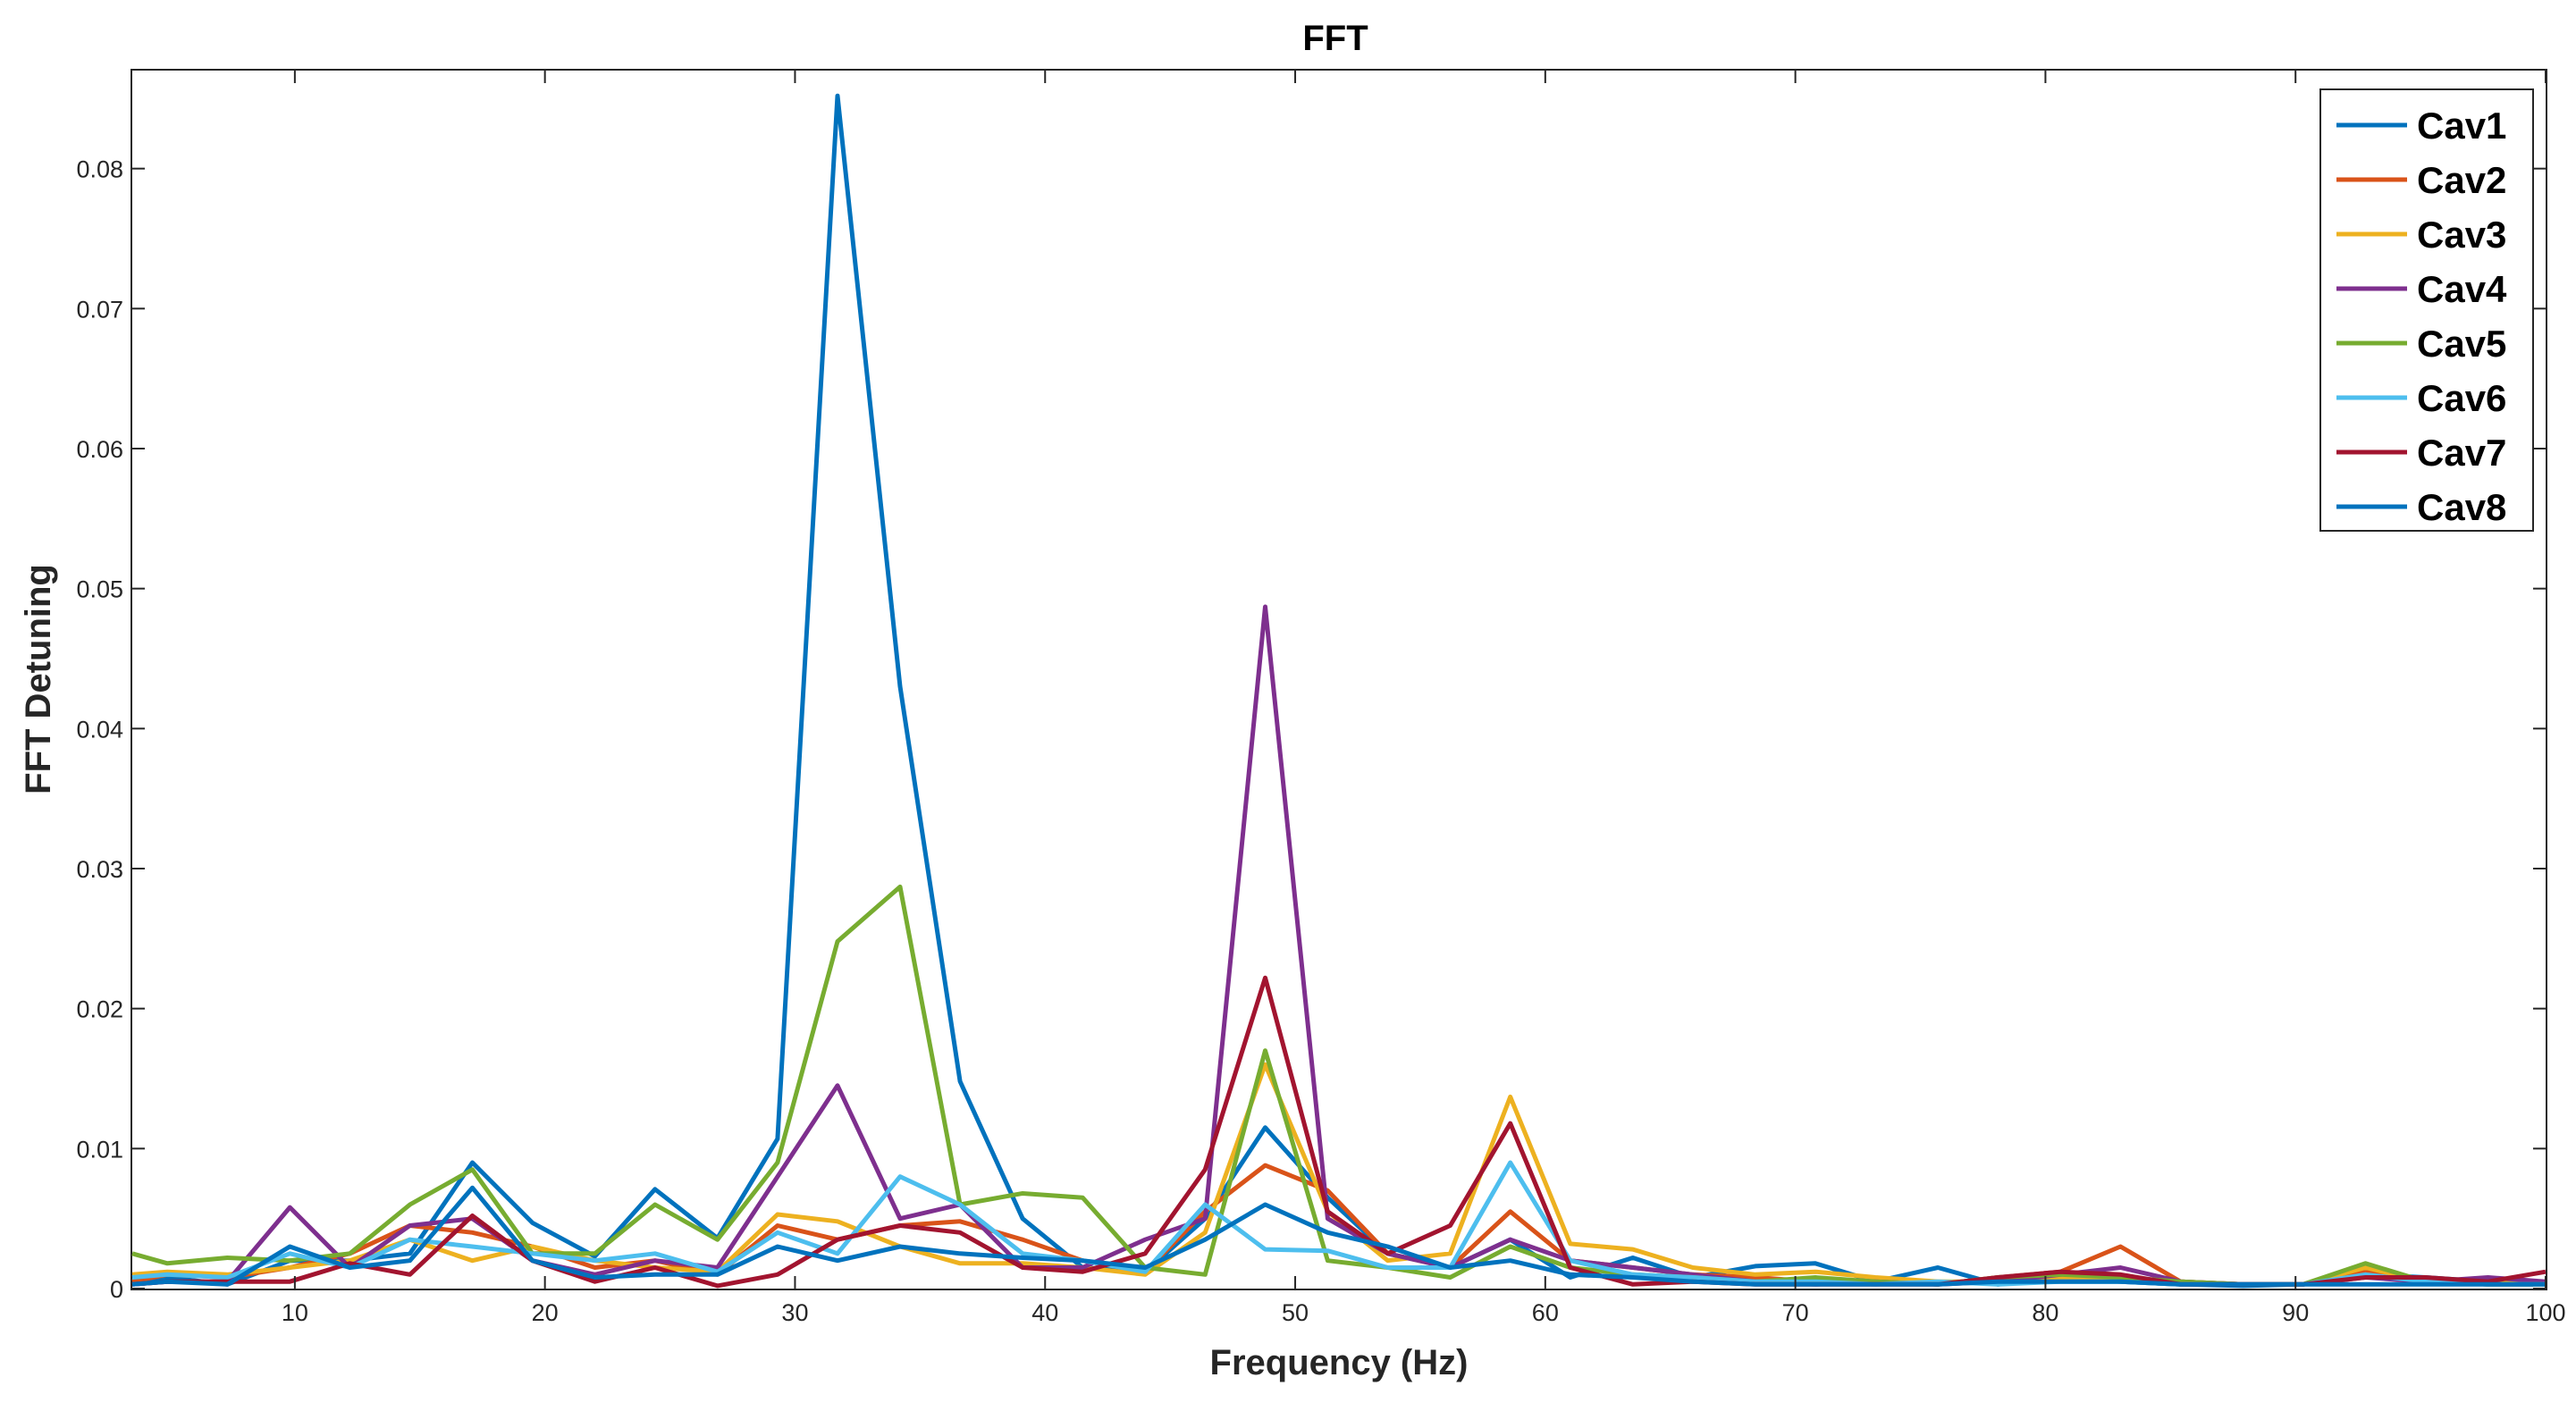  What do you see at coordinates (1340, 1363) in the screenshot?
I see `x-axis-title: Frequency (Hz)` at bounding box center [1340, 1363].